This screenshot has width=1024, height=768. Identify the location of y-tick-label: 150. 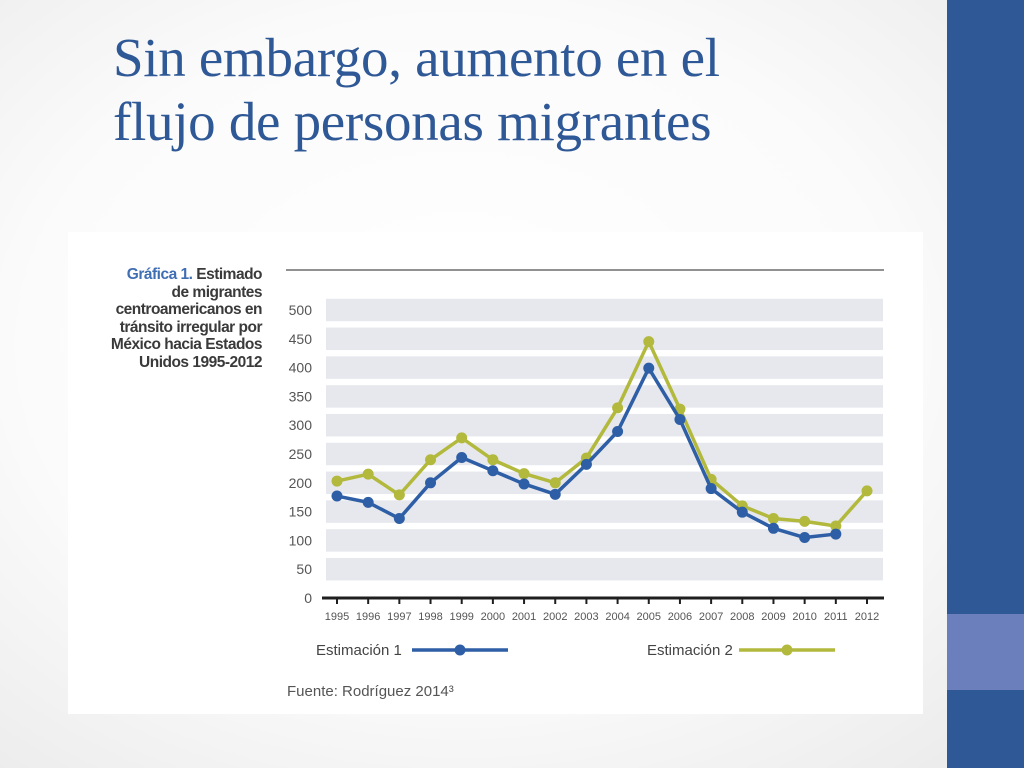
(301, 512).